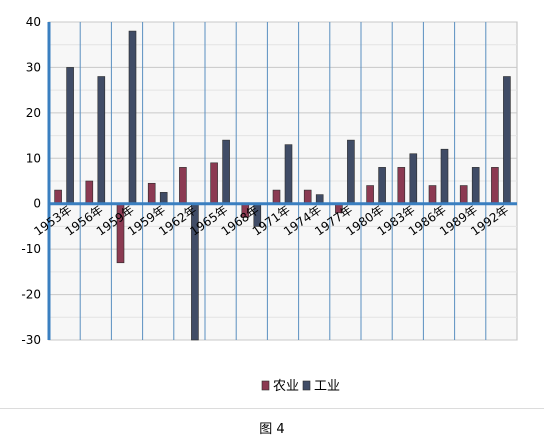 The width and height of the screenshot is (544, 448). Describe the element at coordinates (33, 67) in the screenshot. I see `y-tick-label: 30` at that location.